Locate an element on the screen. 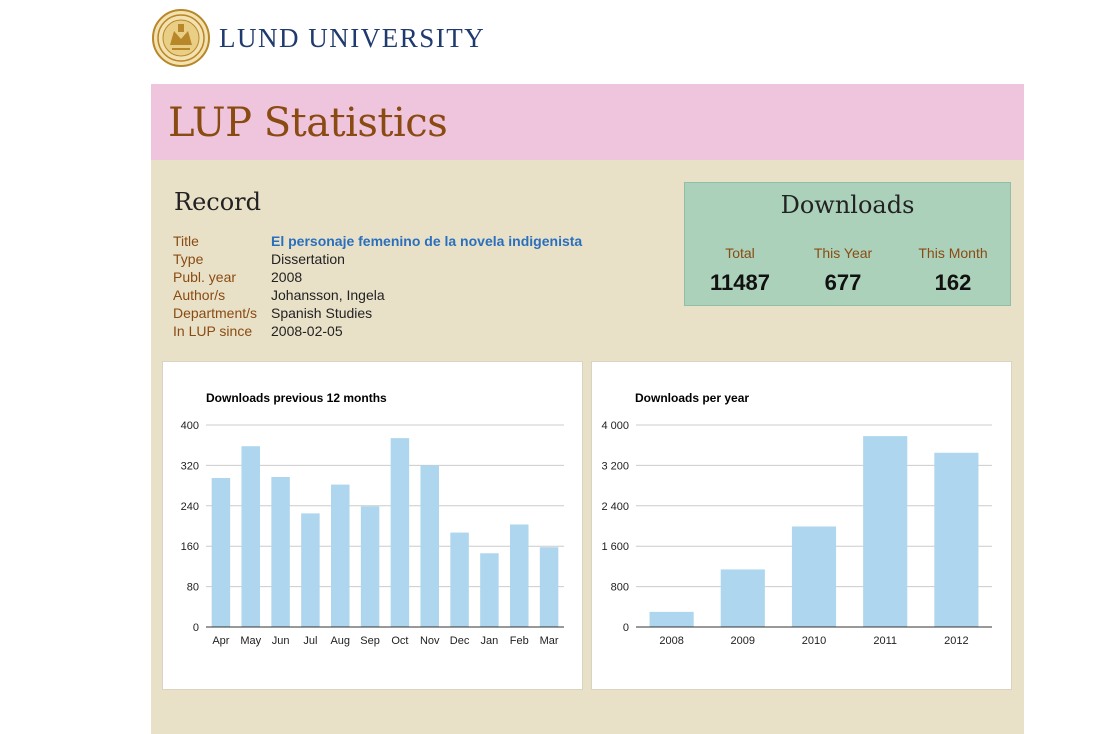 This screenshot has height=734, width=1098. downloads-total: Total 11487 is located at coordinates (740, 270).